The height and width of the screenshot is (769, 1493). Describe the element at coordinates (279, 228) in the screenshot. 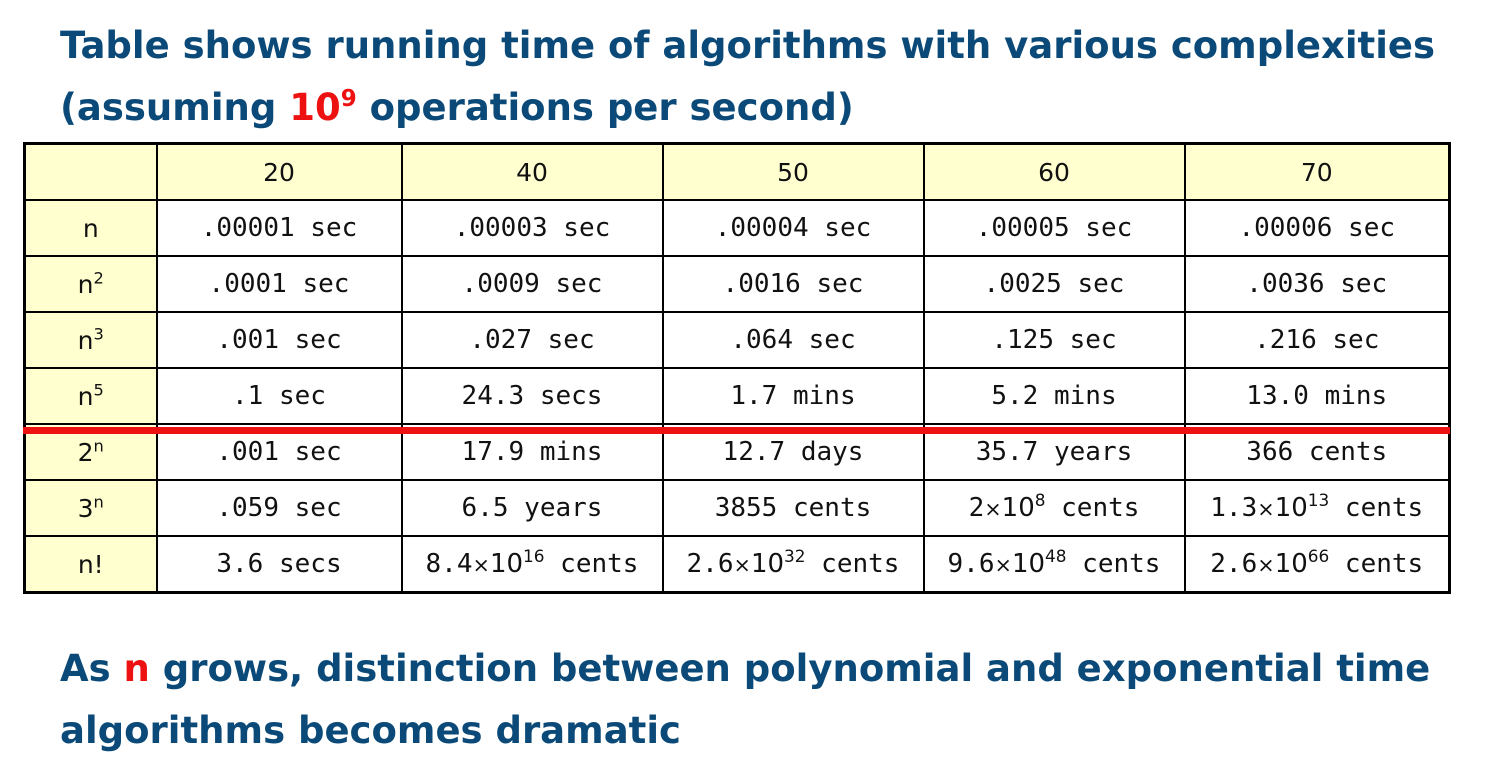

I see `running-time-cell: .00001 sec` at that location.